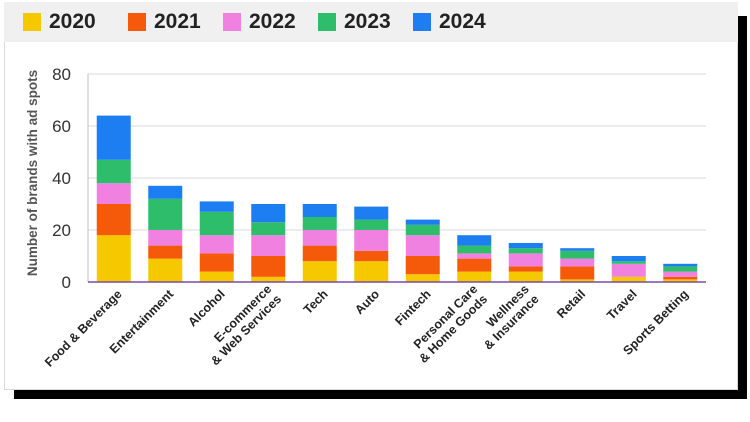  I want to click on x-tick-label-food-and-beverage: Food & Beverage, so click(83, 328).